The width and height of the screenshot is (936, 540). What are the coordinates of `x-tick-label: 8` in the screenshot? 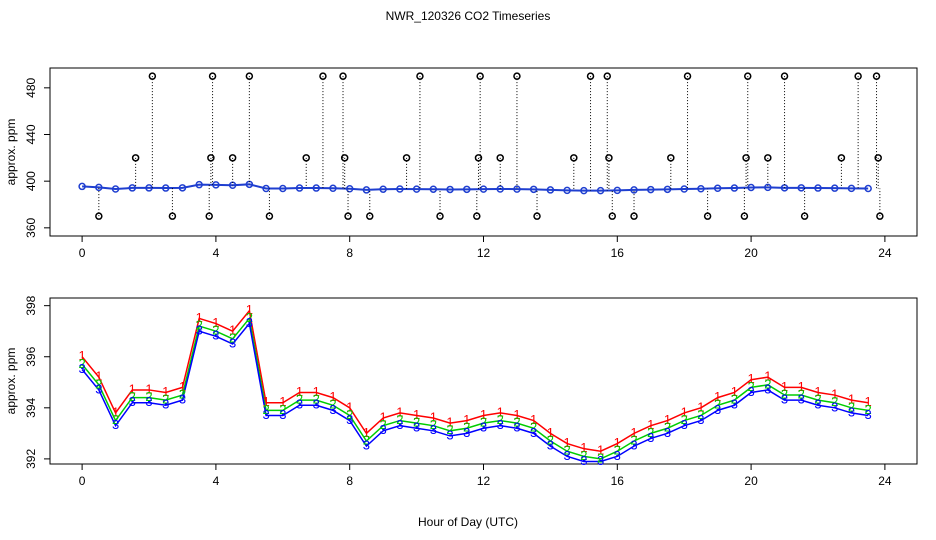 It's located at (349, 253).